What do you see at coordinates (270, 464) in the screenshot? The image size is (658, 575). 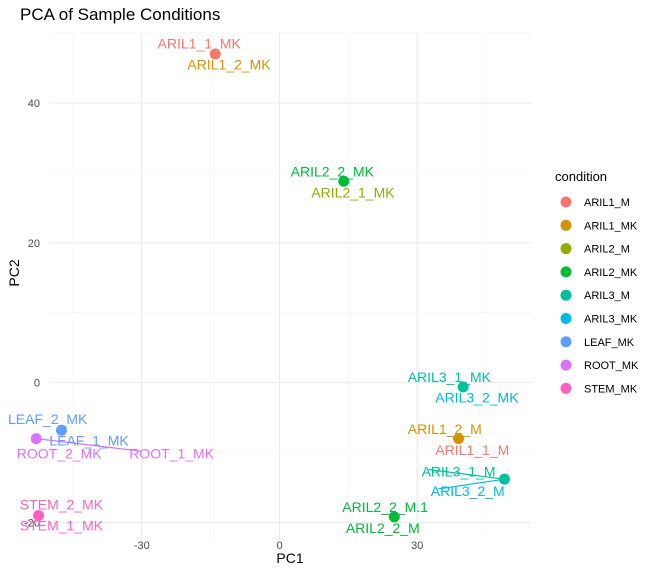 I see `label-segments` at bounding box center [270, 464].